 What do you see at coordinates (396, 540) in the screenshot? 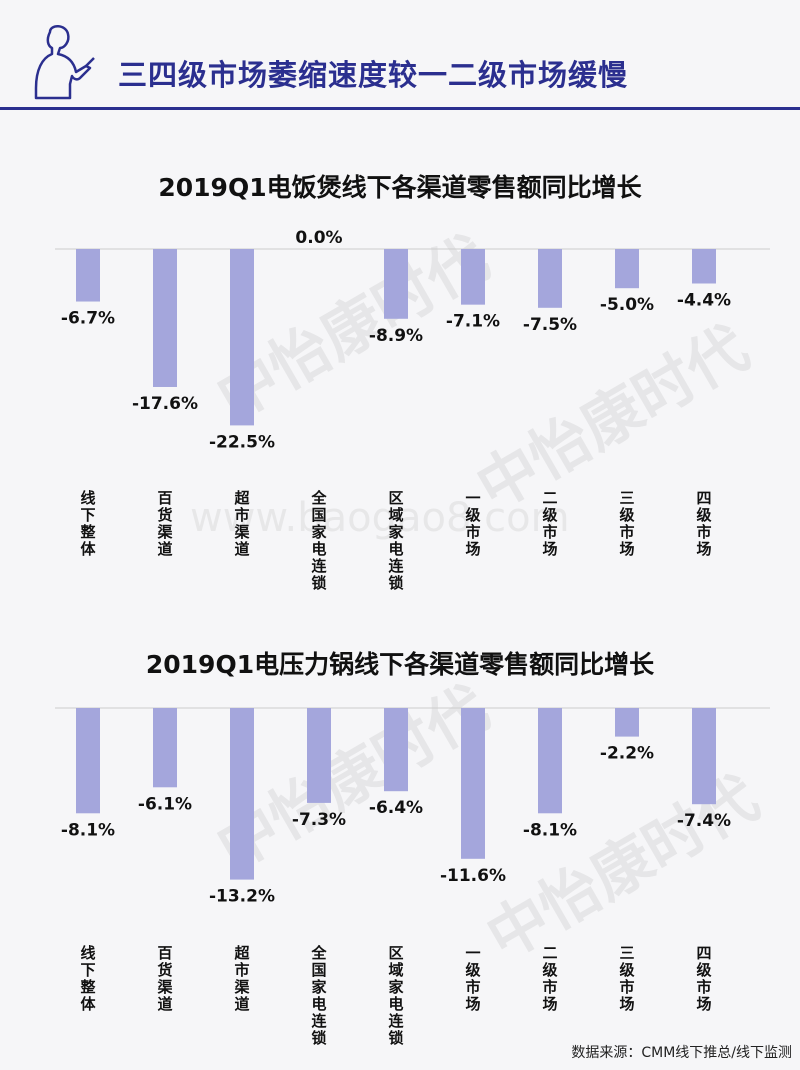
I see `chart1-category-label-4: 区域家电连锁` at bounding box center [396, 540].